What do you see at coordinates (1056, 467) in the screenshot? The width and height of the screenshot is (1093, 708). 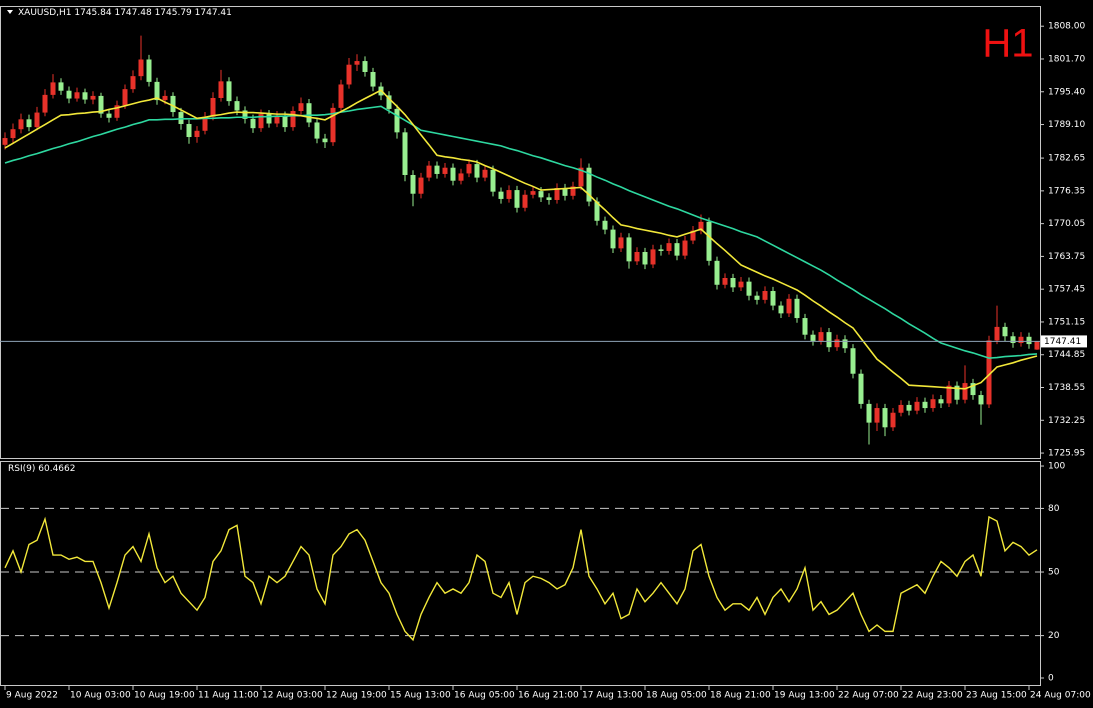 I see `y-tick-label: 100` at bounding box center [1056, 467].